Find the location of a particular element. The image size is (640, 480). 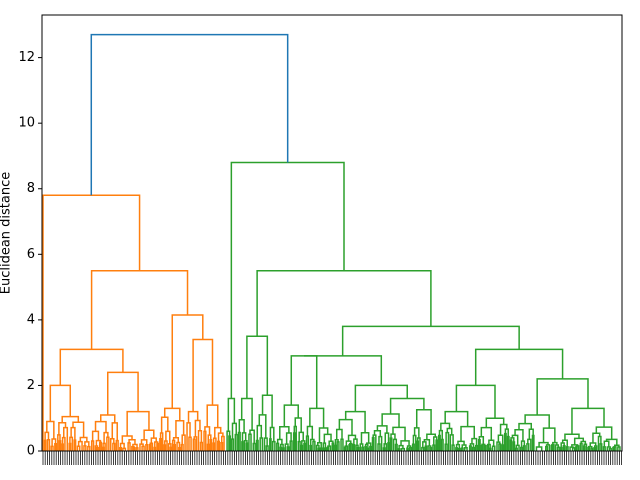

y-axis-label: Euclidean distance is located at coordinates (7, 233).